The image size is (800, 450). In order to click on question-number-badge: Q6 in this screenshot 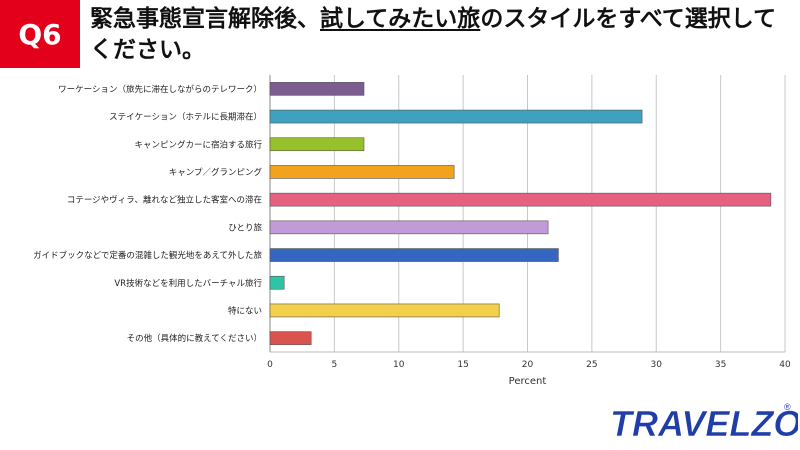, I will do `click(40, 34)`.